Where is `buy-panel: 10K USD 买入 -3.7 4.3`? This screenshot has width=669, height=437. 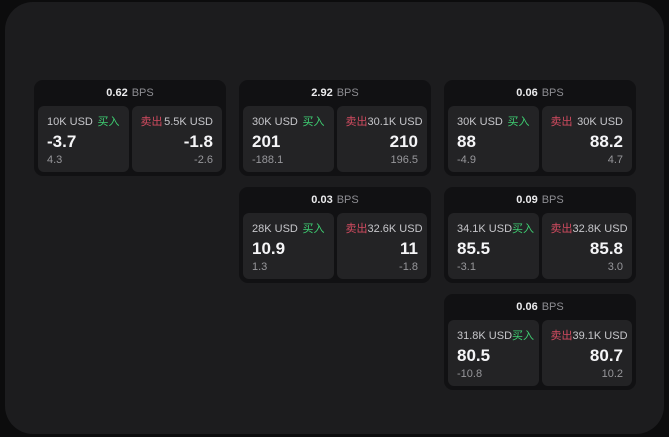
buy-panel: 10K USD 买入 -3.7 4.3 is located at coordinates (83, 139).